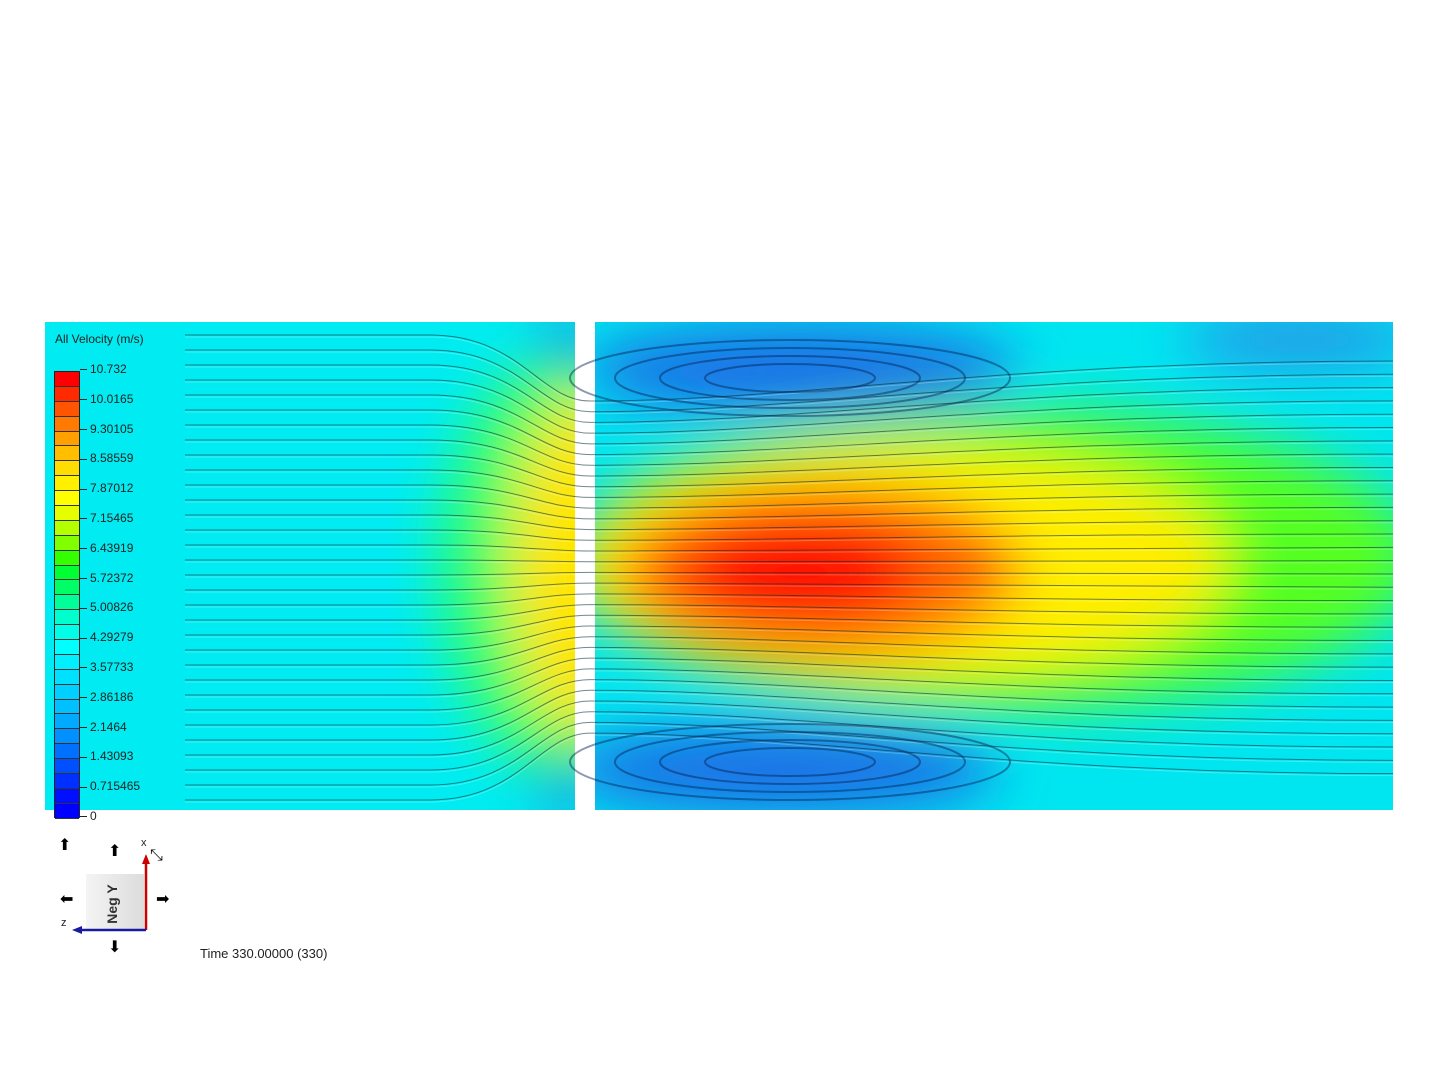 Image resolution: width=1440 pixels, height=1080 pixels. I want to click on legend-title: All Velocity (m/s), so click(99, 339).